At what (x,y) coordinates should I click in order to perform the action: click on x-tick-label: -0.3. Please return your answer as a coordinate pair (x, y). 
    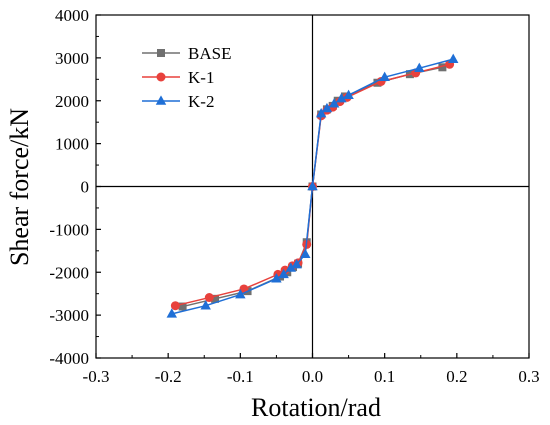
    Looking at the image, I should click on (96, 376).